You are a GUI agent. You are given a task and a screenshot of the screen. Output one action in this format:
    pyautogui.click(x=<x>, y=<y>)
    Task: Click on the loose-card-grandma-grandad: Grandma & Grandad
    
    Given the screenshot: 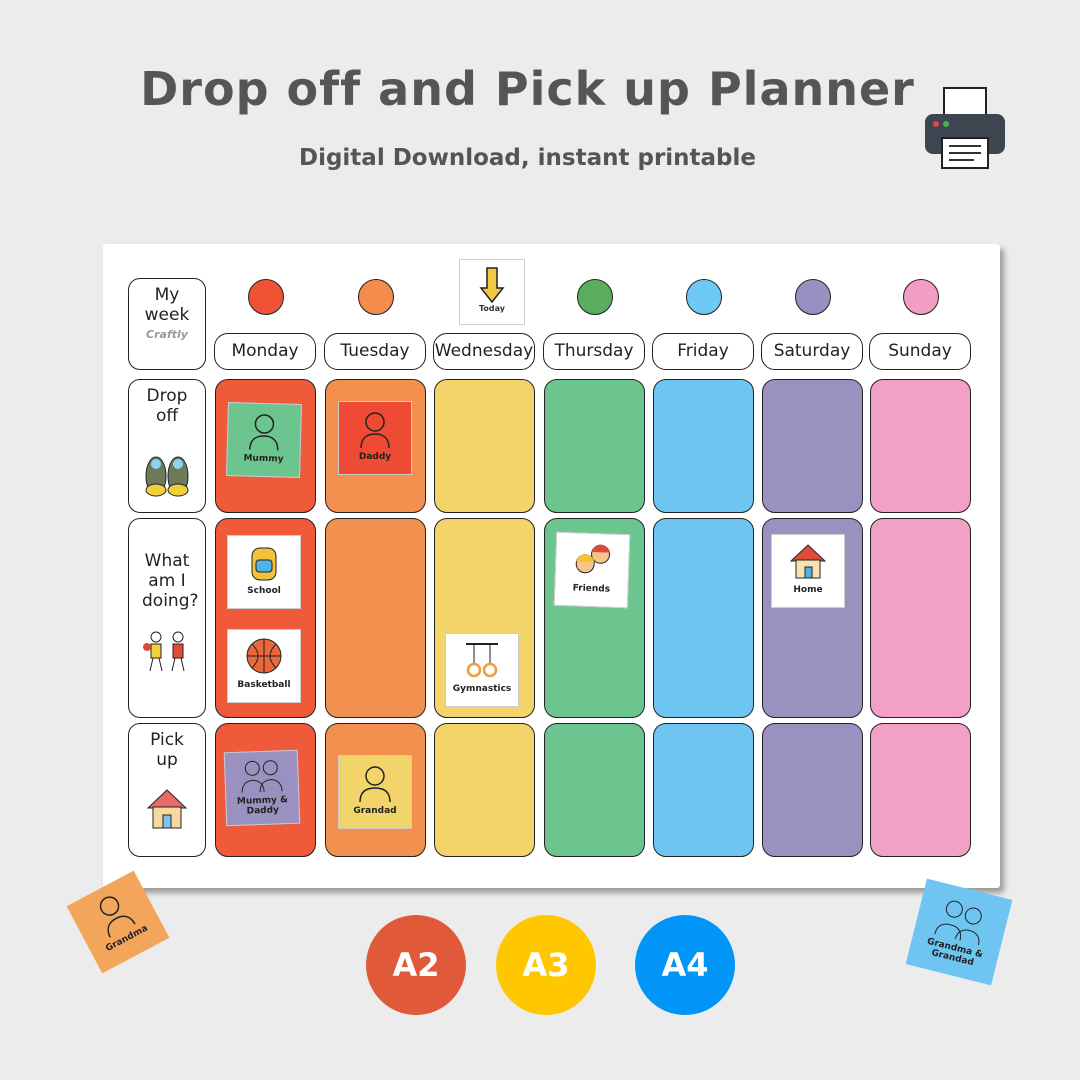 What is the action you would take?
    pyautogui.click(x=959, y=932)
    